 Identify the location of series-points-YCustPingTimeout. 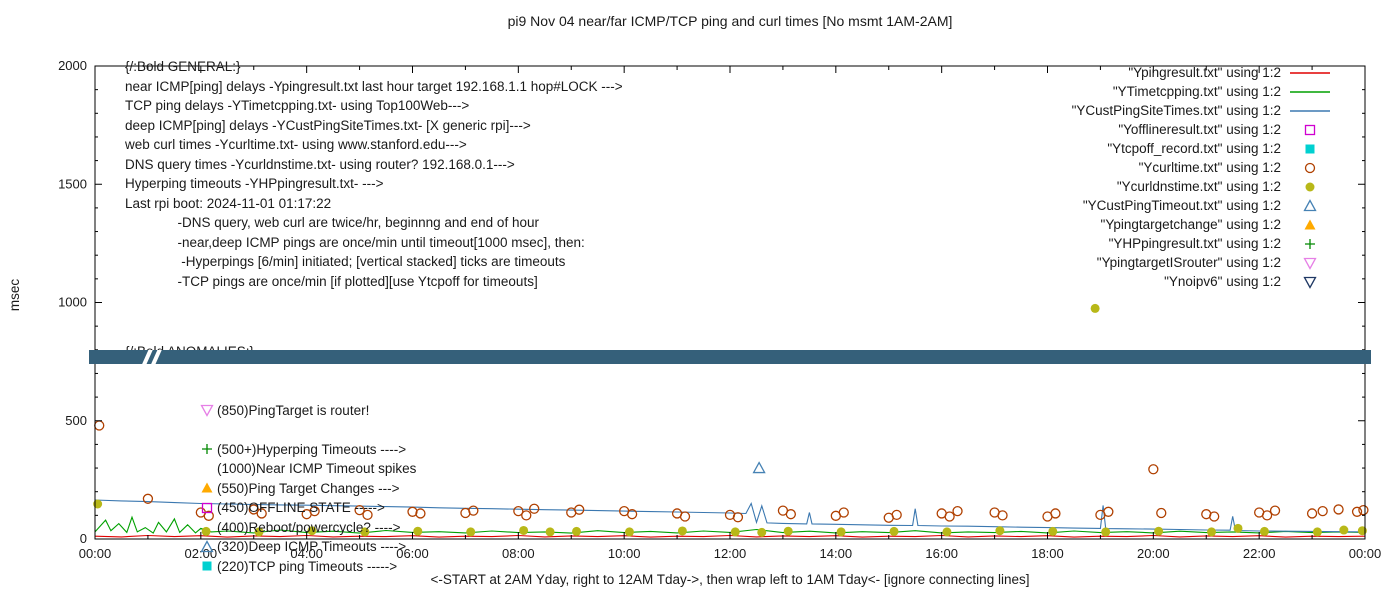
(759, 467).